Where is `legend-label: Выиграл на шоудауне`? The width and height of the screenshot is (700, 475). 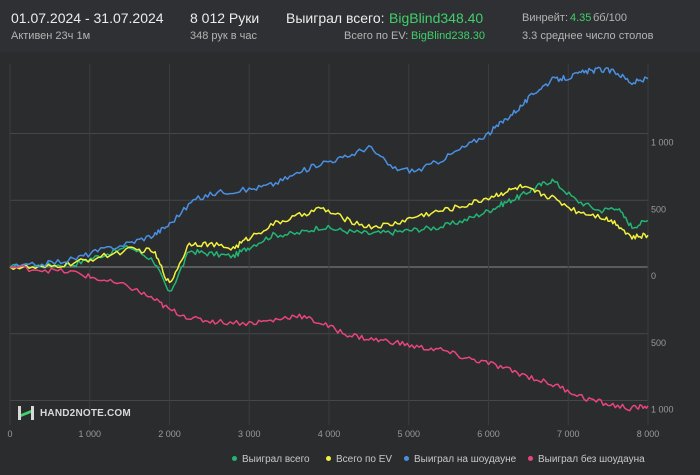 legend-label: Выиграл на шоудауне is located at coordinates (465, 459).